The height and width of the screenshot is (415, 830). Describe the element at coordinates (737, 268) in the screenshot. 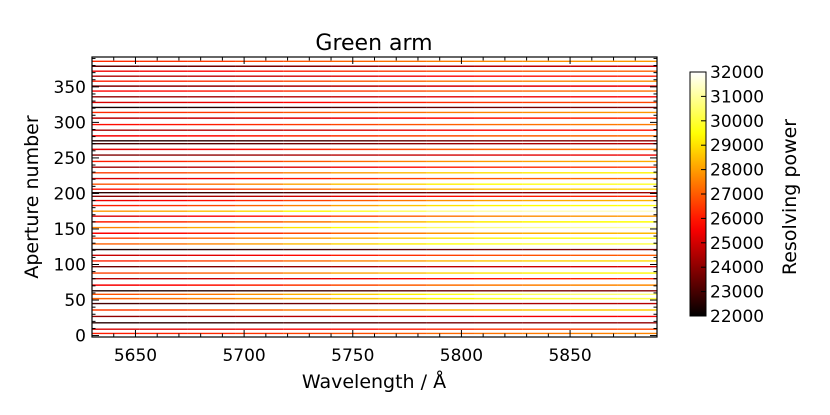

I see `colorbar-tick-label: 24000` at that location.